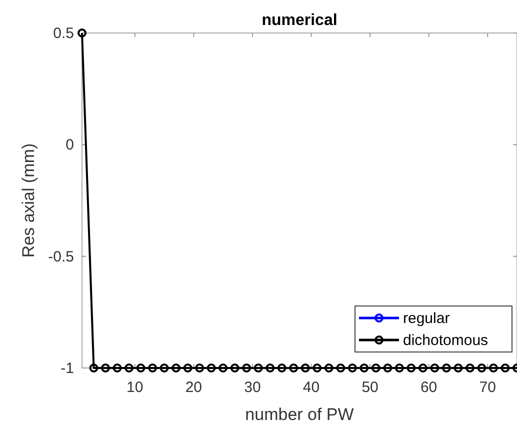 This screenshot has height=427, width=517. What do you see at coordinates (445, 340) in the screenshot?
I see `legend-label: dichotomous` at bounding box center [445, 340].